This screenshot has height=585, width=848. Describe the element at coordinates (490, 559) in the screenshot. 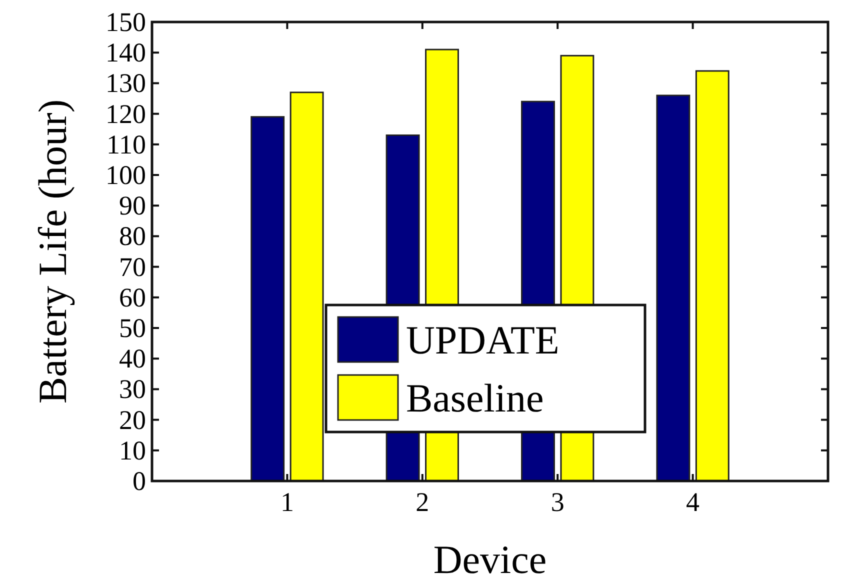

I see `x-axis-title: Device` at that location.